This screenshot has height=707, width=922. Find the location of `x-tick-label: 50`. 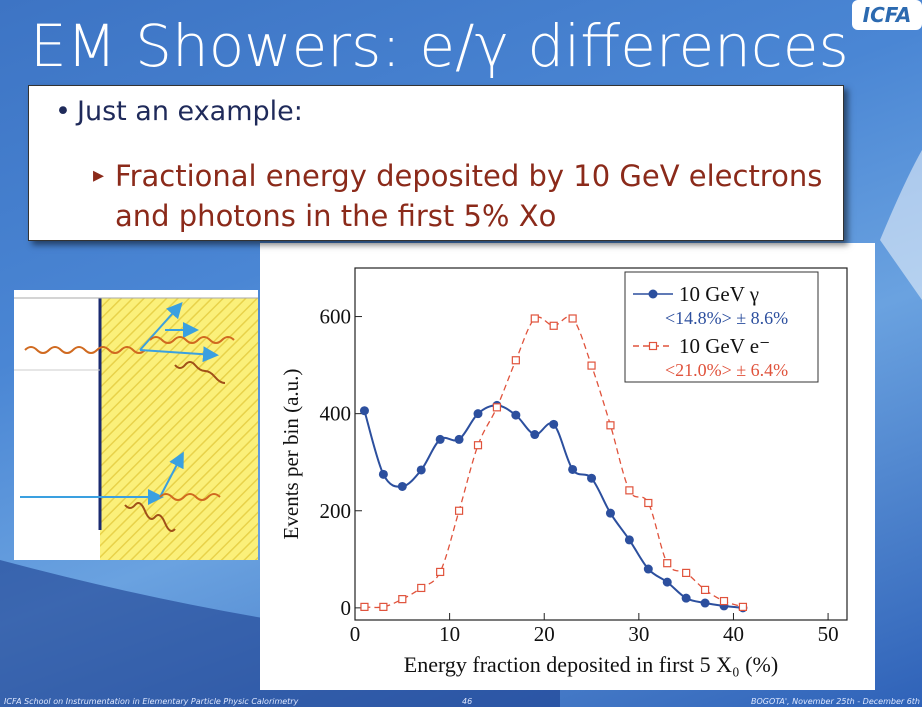

x-tick-label: 50 is located at coordinates (828, 634).